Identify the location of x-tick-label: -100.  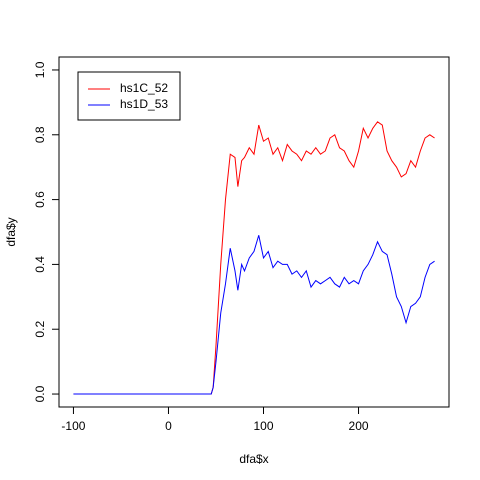
(73, 426).